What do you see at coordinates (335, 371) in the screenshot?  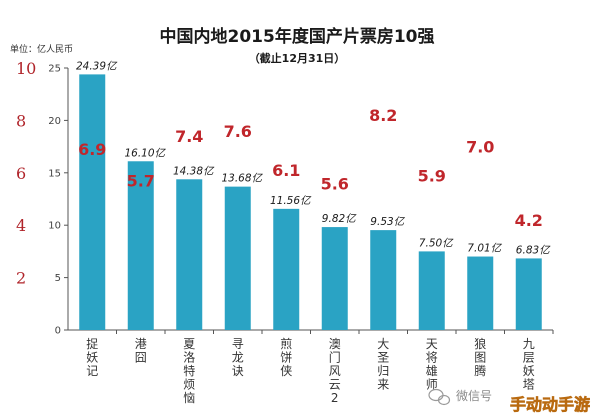 I see `x-tick-label: 澳门风云 2` at bounding box center [335, 371].